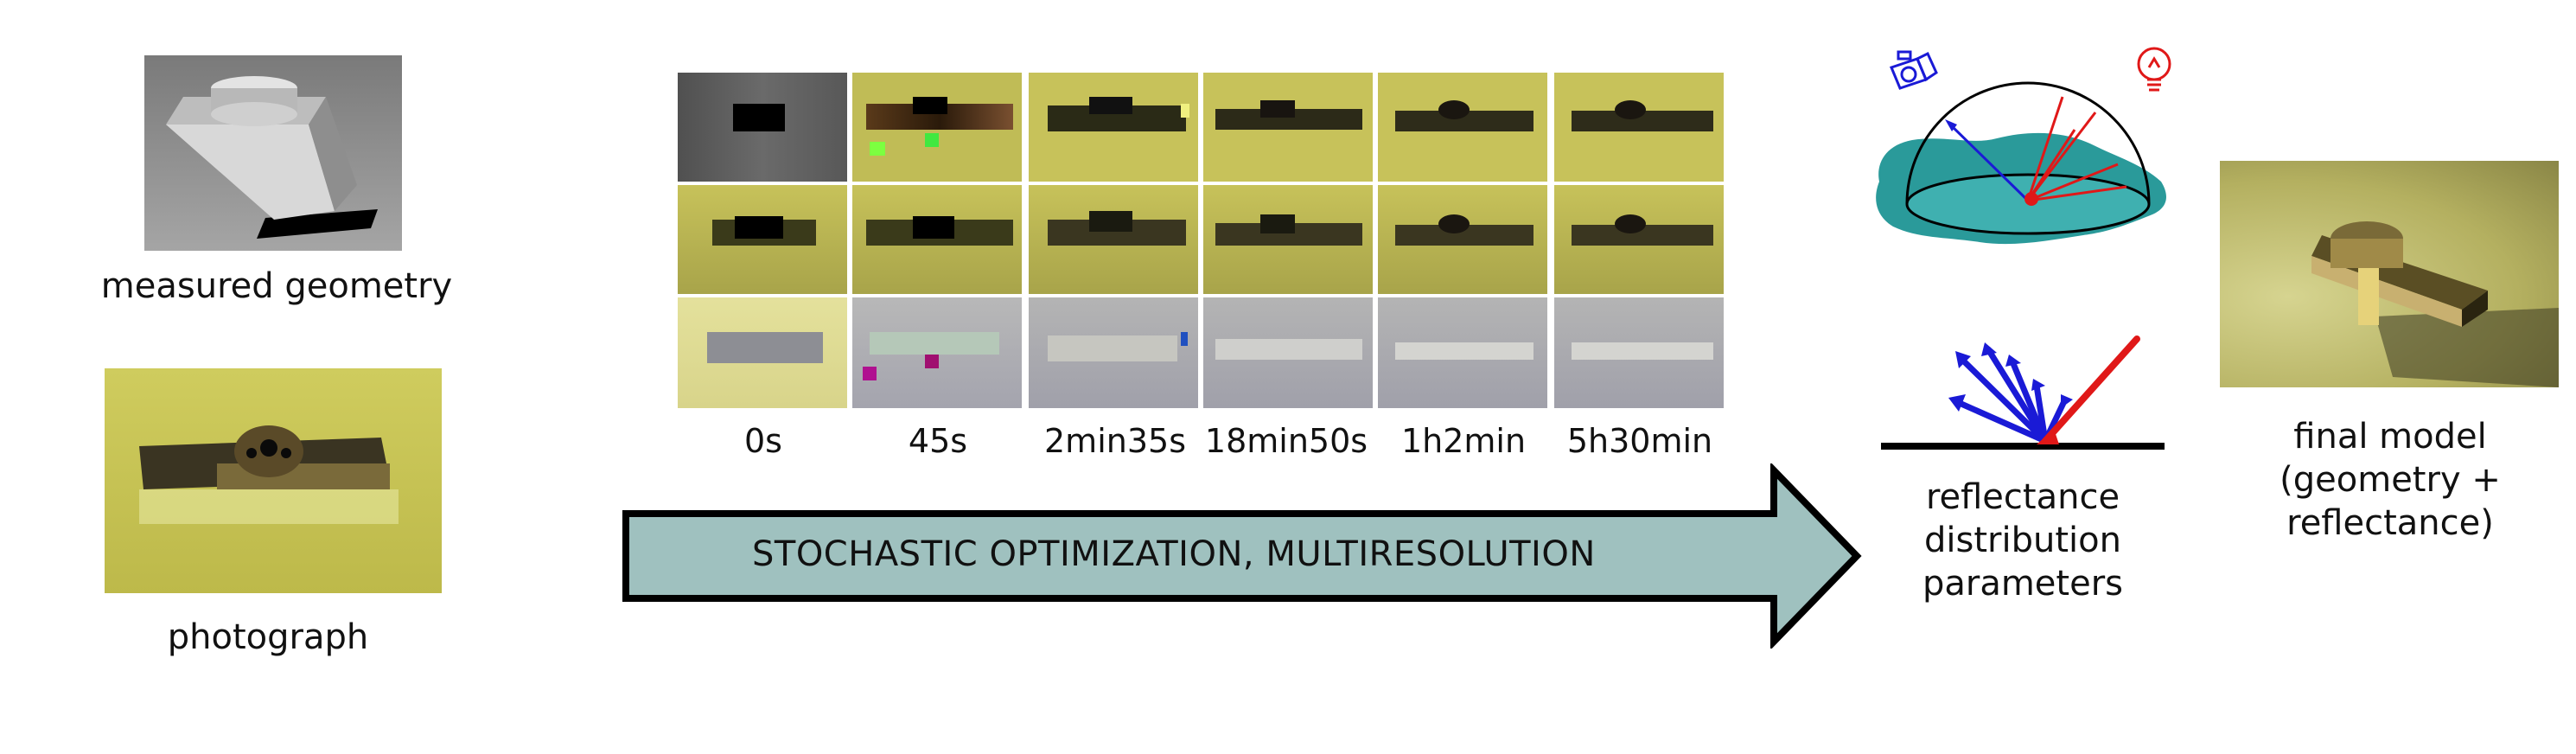 This screenshot has width=2576, height=754. I want to click on tile-45s-target, so click(937, 239).